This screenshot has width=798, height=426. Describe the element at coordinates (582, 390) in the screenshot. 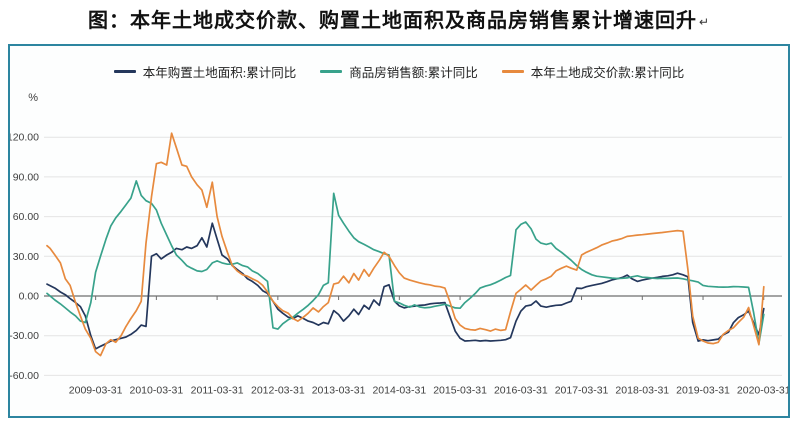

I see `x-axis-tick-label: 2017-03-31` at that location.